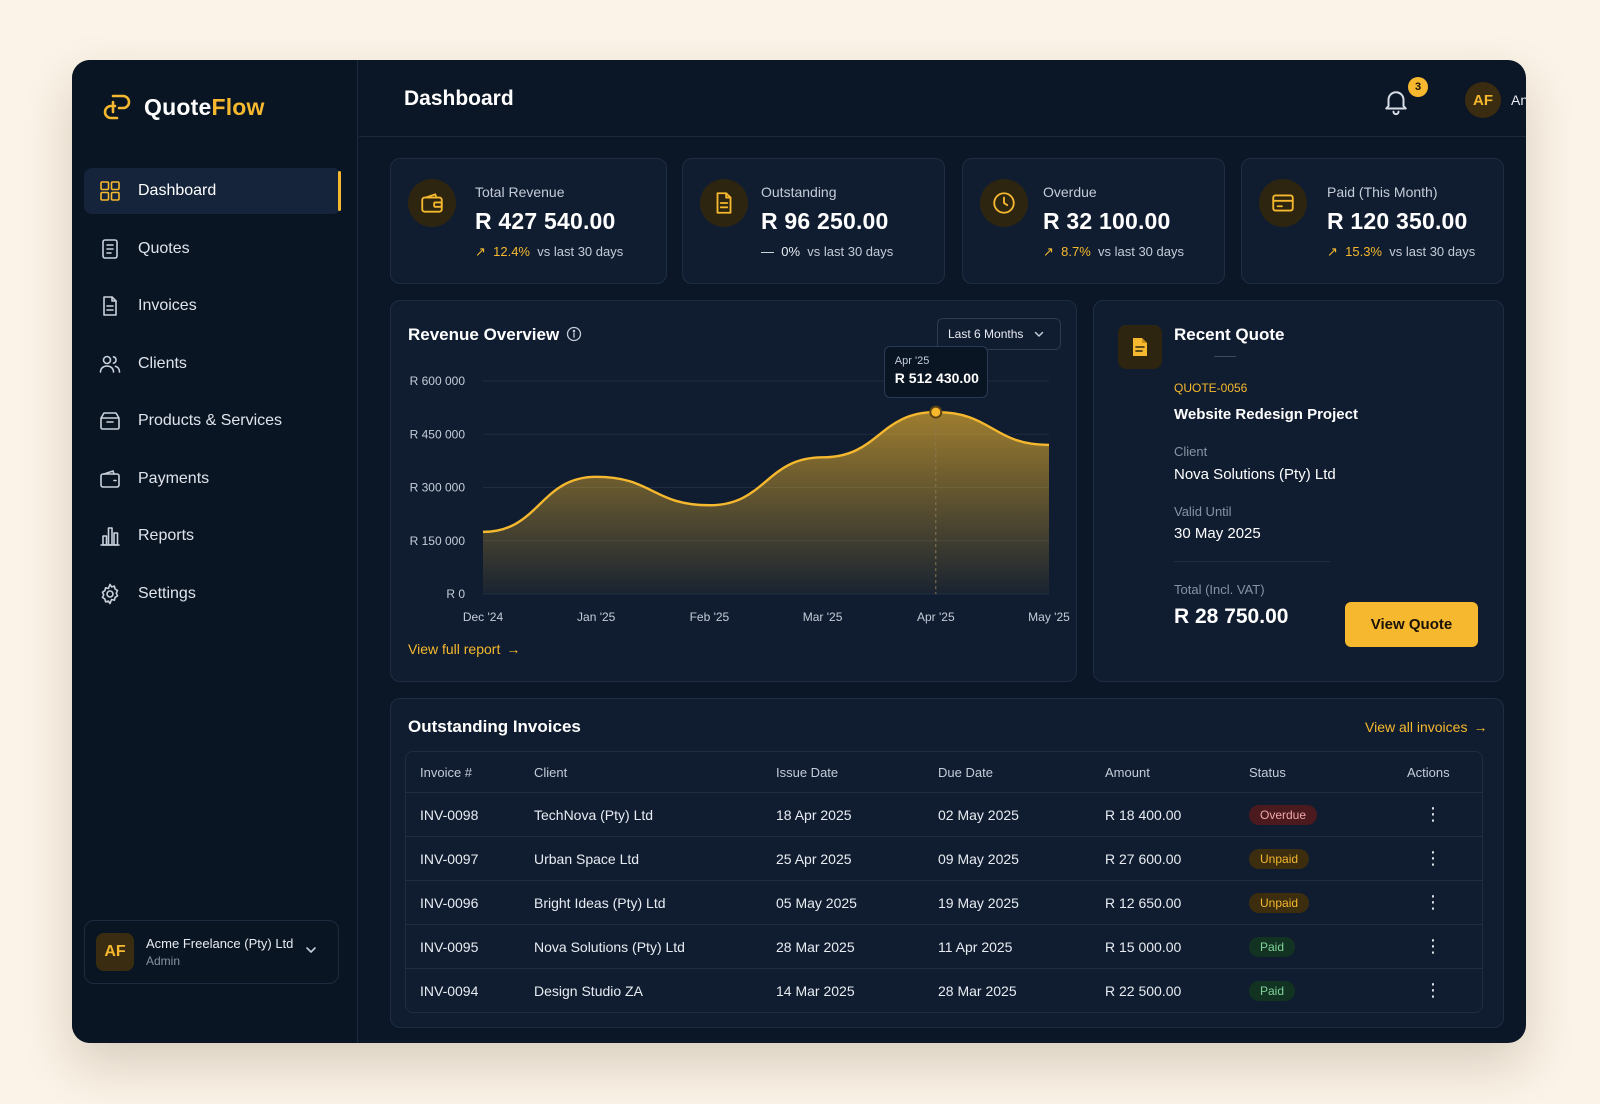 Image resolution: width=1600 pixels, height=1104 pixels. Describe the element at coordinates (438, 381) in the screenshot. I see `y-tick-label: R 600 000` at that location.